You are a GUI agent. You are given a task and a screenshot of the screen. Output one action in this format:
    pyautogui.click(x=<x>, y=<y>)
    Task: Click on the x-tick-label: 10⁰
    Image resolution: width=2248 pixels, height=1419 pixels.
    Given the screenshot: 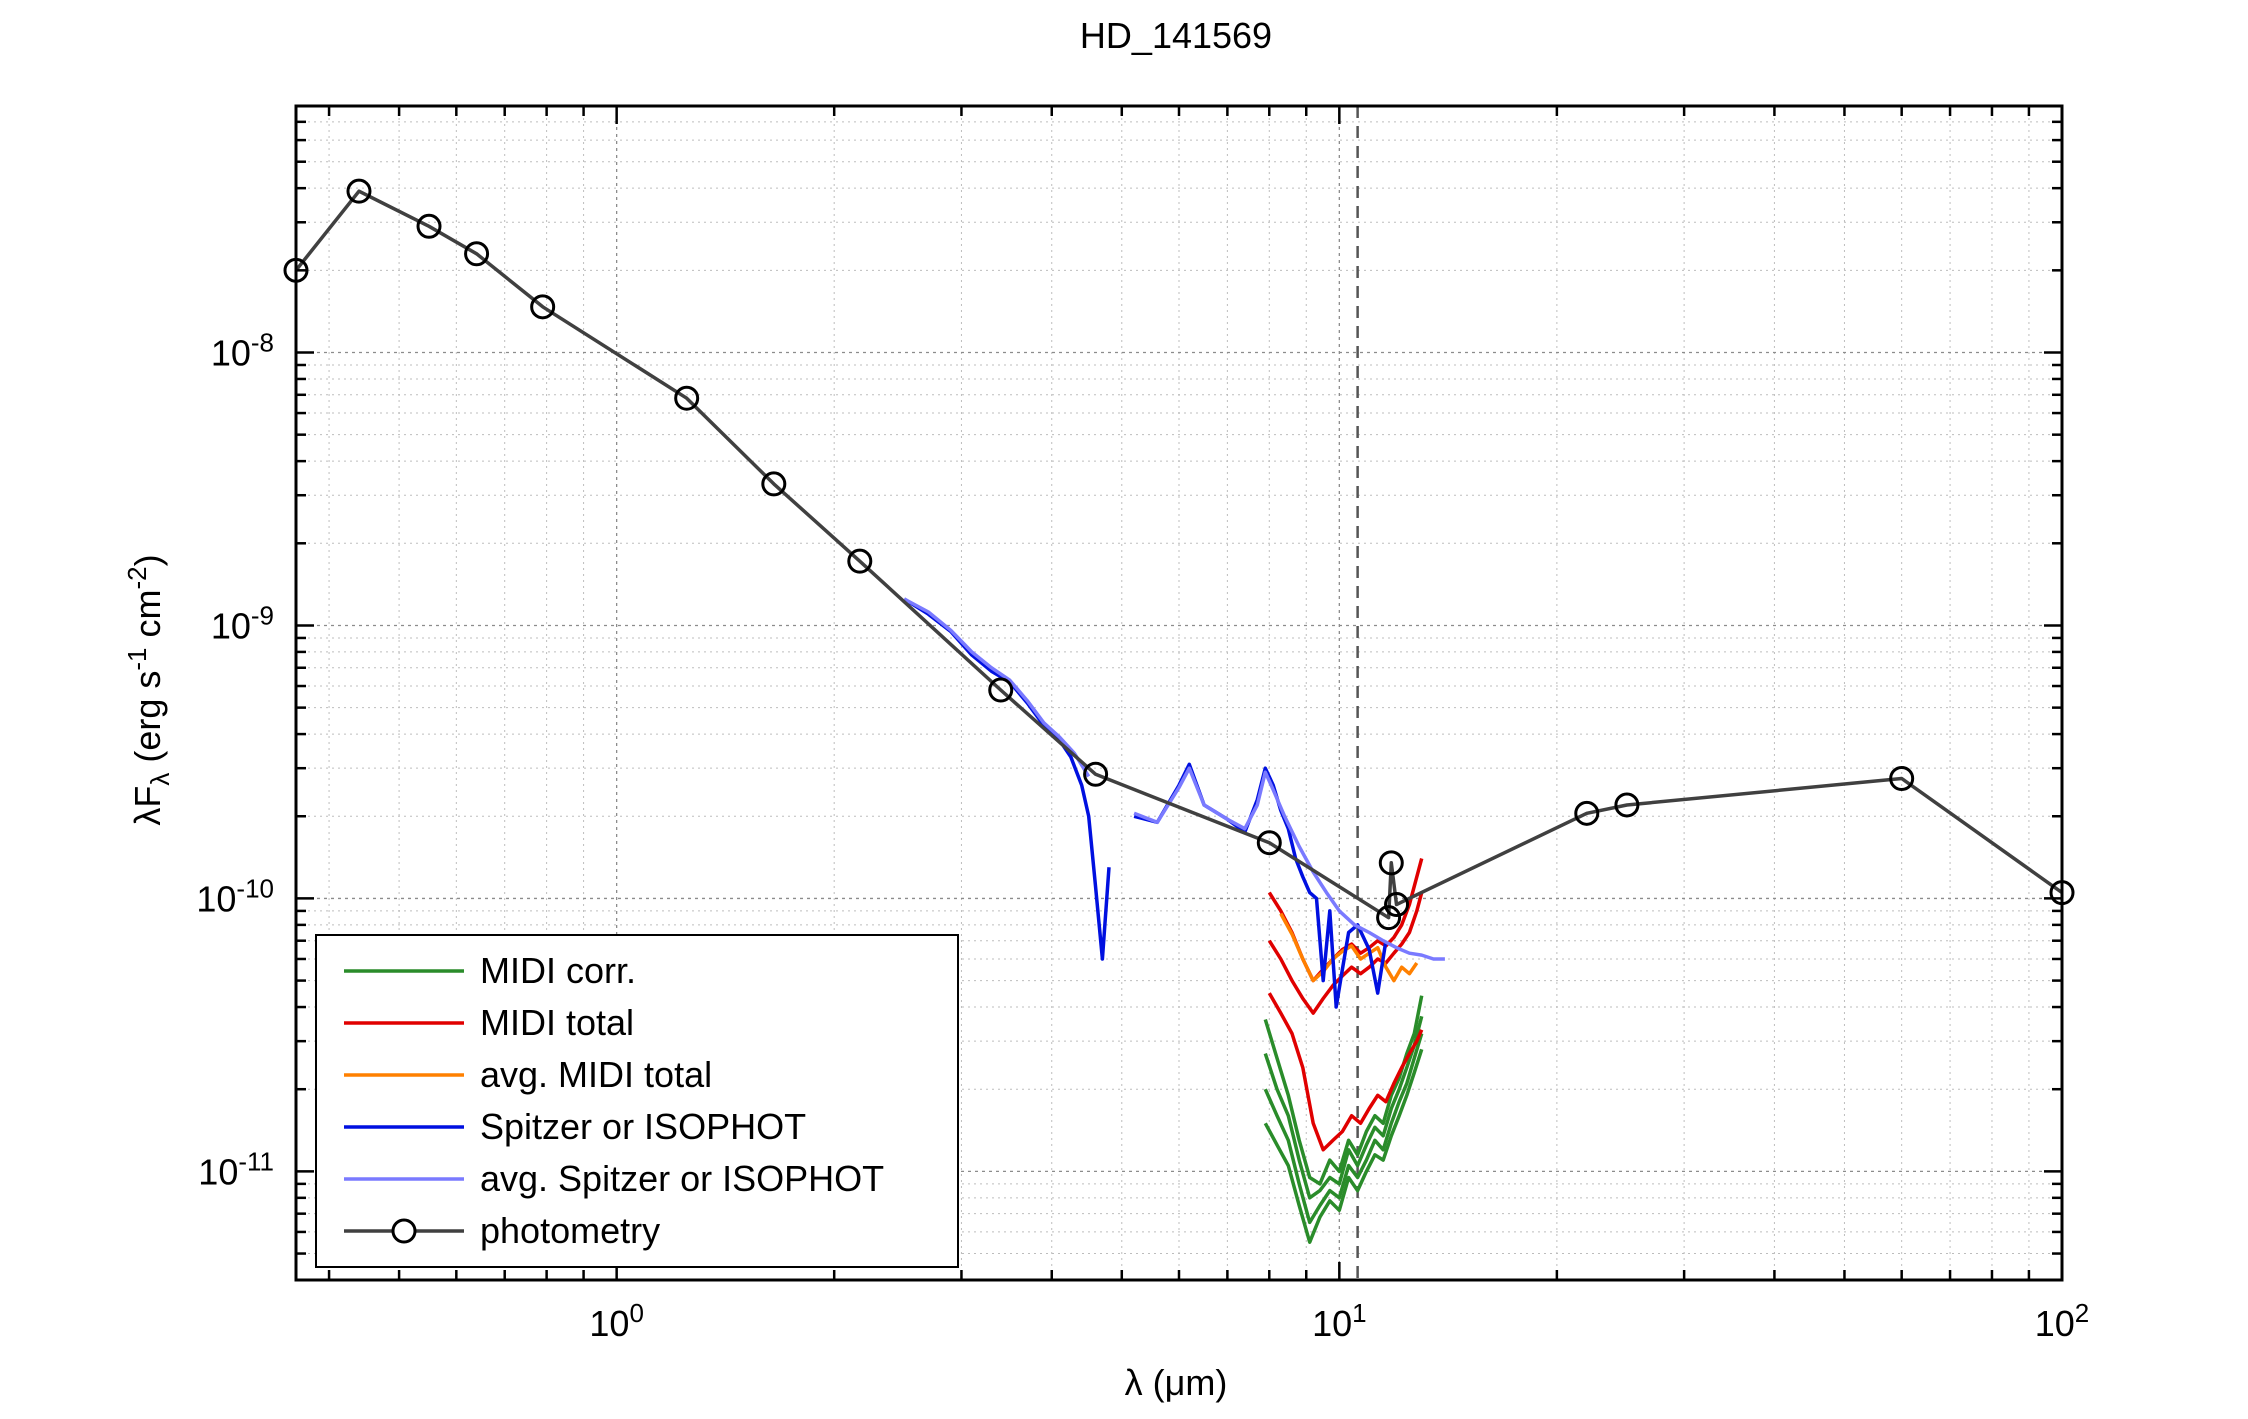 What is the action you would take?
    pyautogui.click(x=616, y=1321)
    